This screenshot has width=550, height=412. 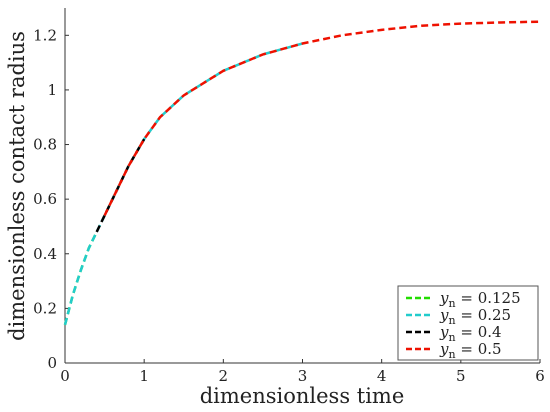 What do you see at coordinates (52, 90) in the screenshot?
I see `y-tick-label: 1` at bounding box center [52, 90].